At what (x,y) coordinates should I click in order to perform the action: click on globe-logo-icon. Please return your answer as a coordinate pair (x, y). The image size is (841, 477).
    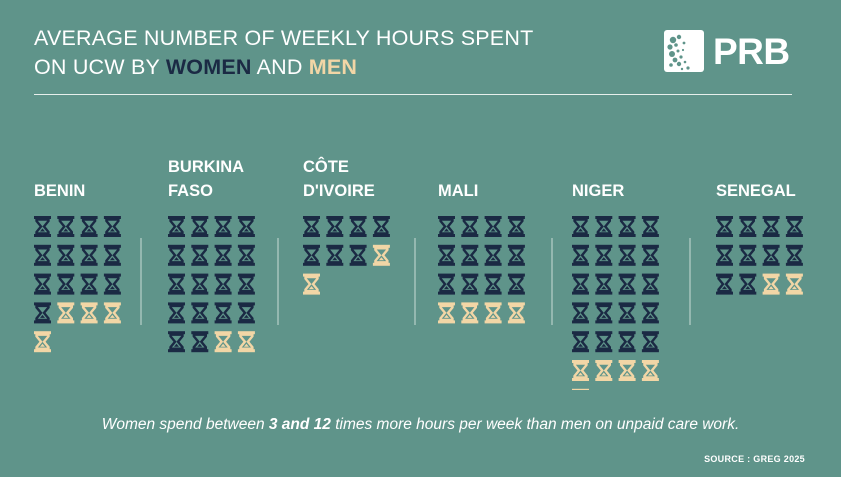
    Looking at the image, I should click on (684, 51).